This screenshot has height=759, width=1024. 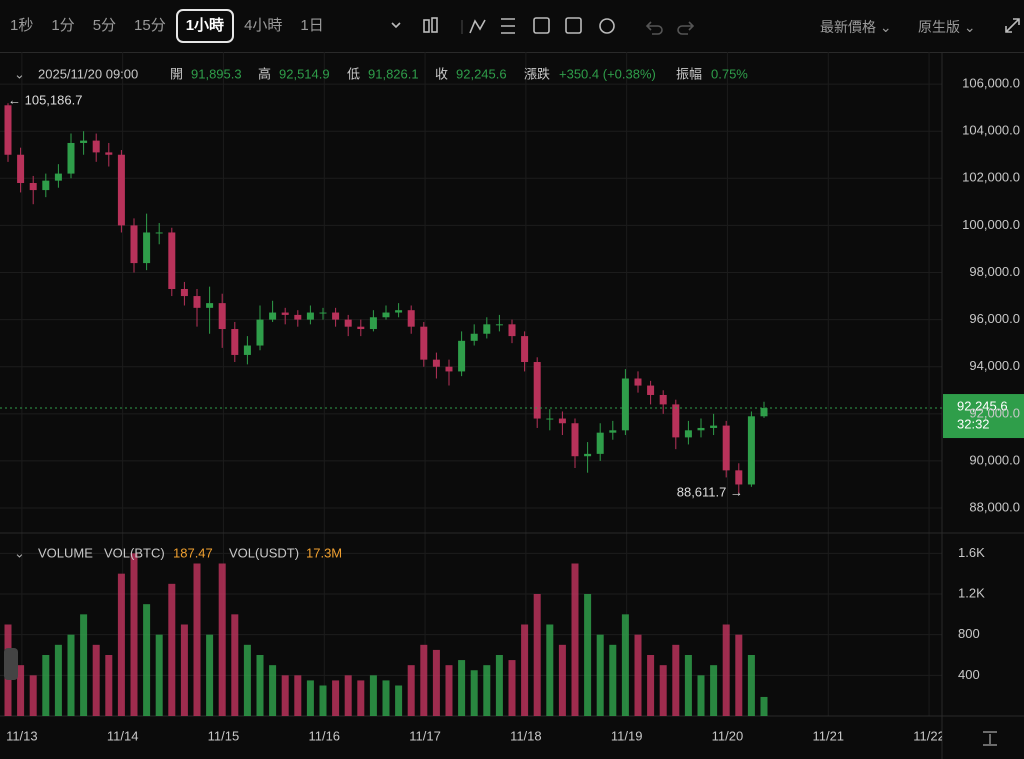 I want to click on x-tick-label: 11/18, so click(x=526, y=735).